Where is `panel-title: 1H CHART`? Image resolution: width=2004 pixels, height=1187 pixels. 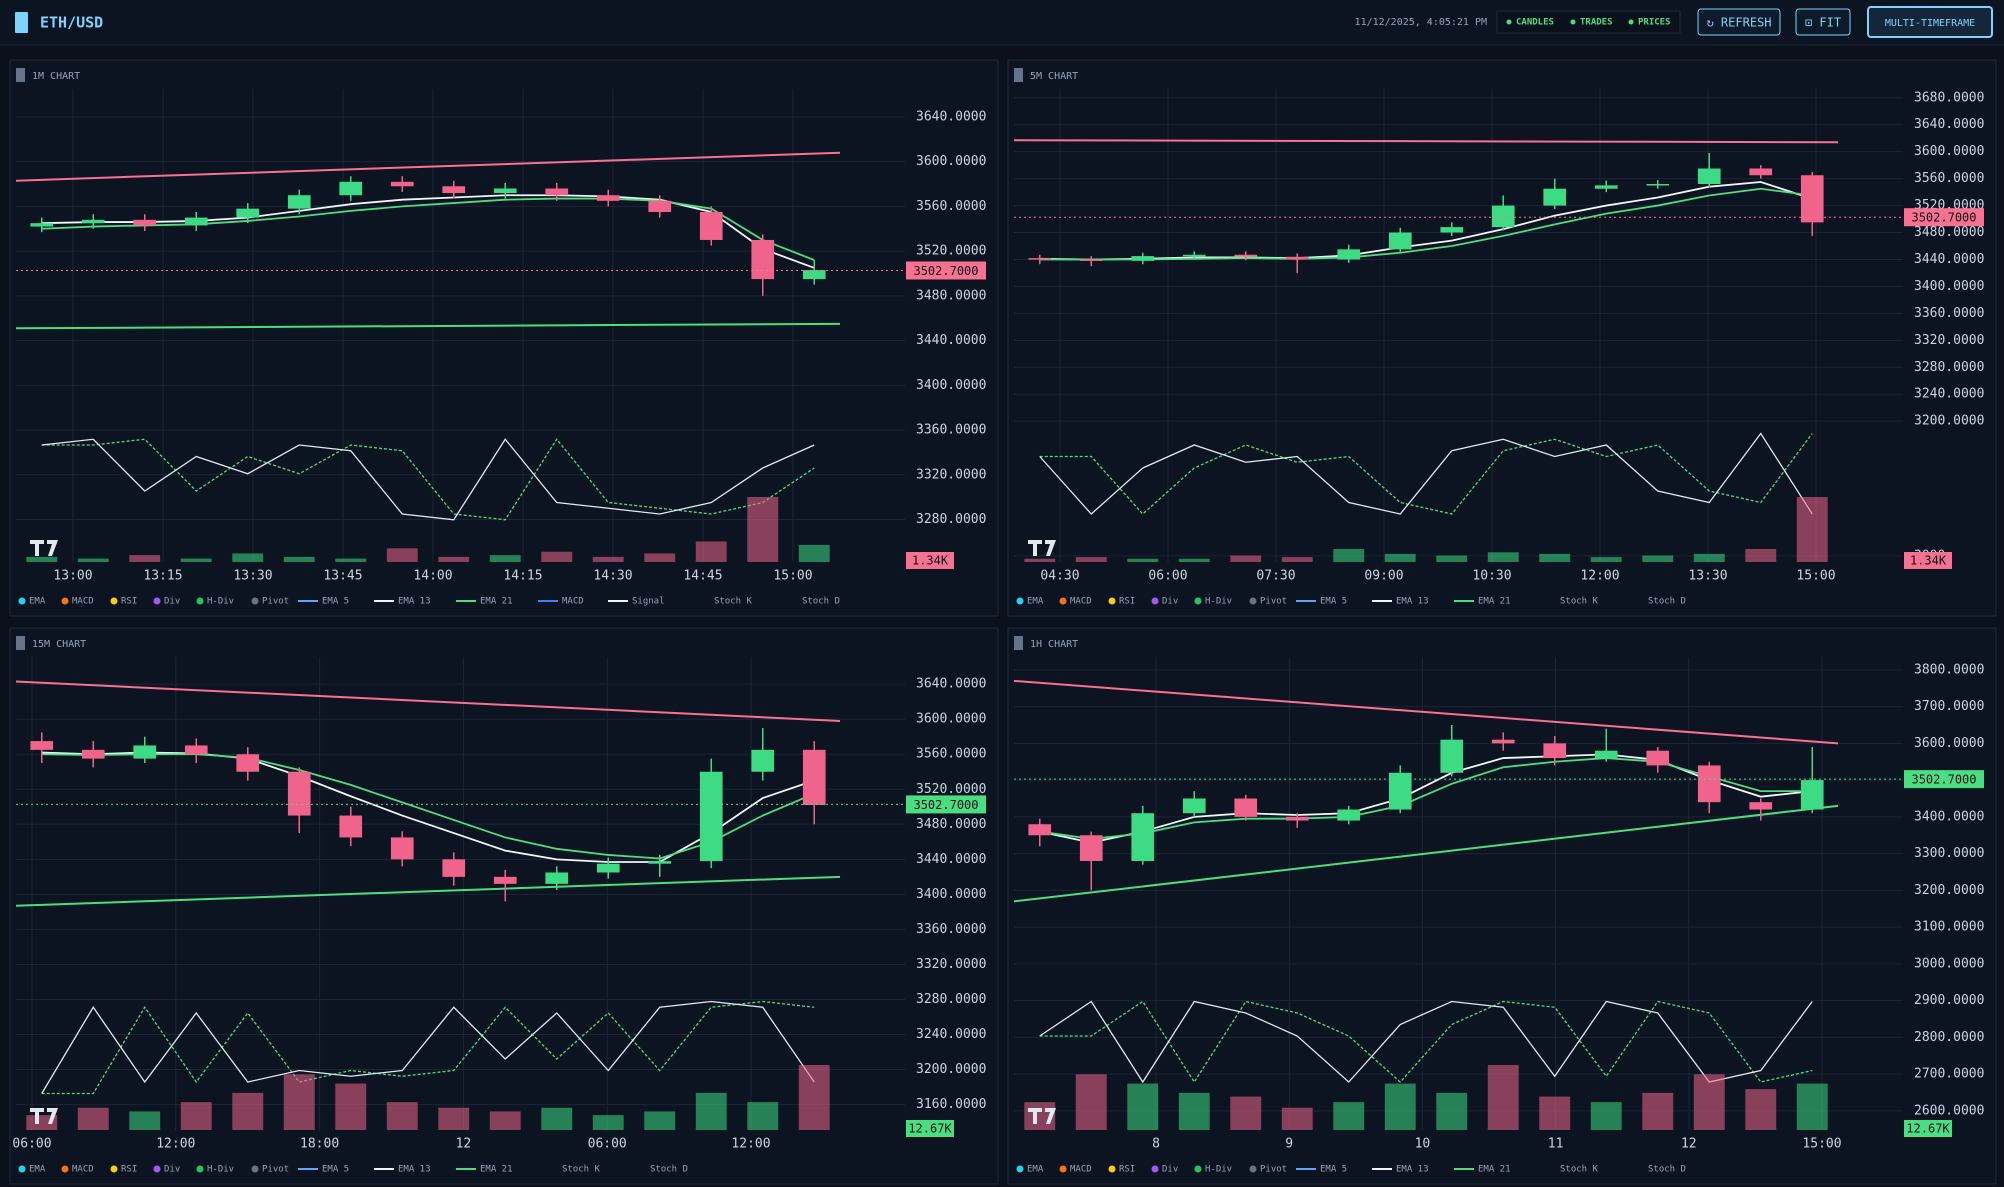 panel-title: 1H CHART is located at coordinates (1054, 644).